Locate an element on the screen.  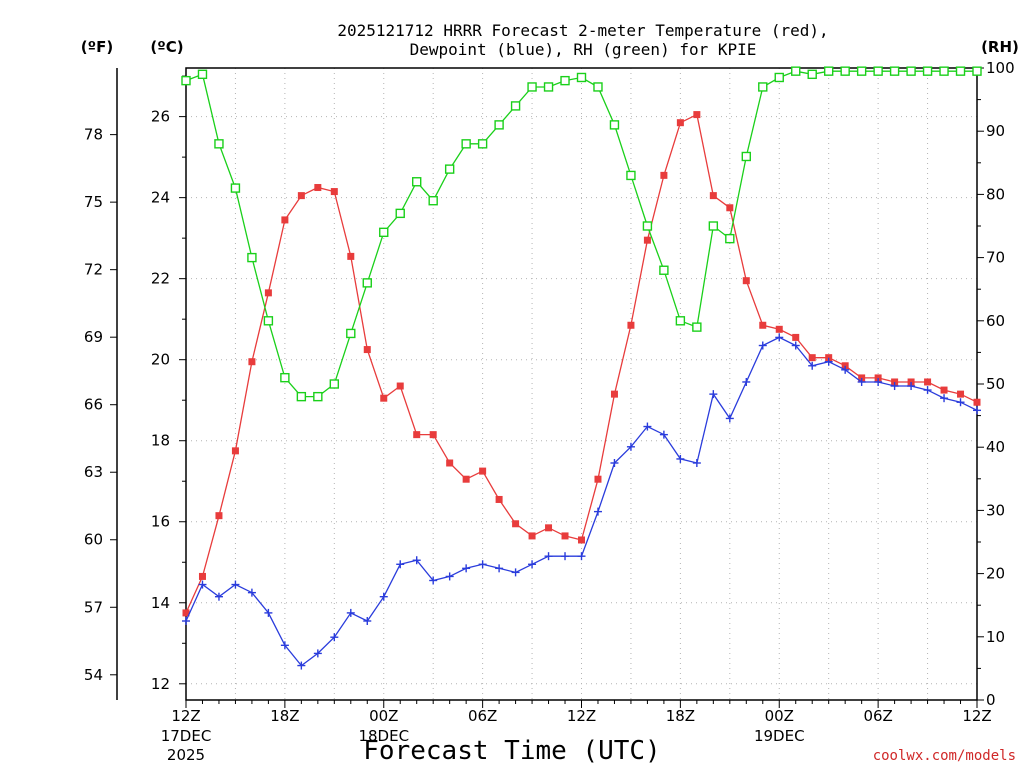
celsius-tick-label: 18 is located at coordinates (160, 441).